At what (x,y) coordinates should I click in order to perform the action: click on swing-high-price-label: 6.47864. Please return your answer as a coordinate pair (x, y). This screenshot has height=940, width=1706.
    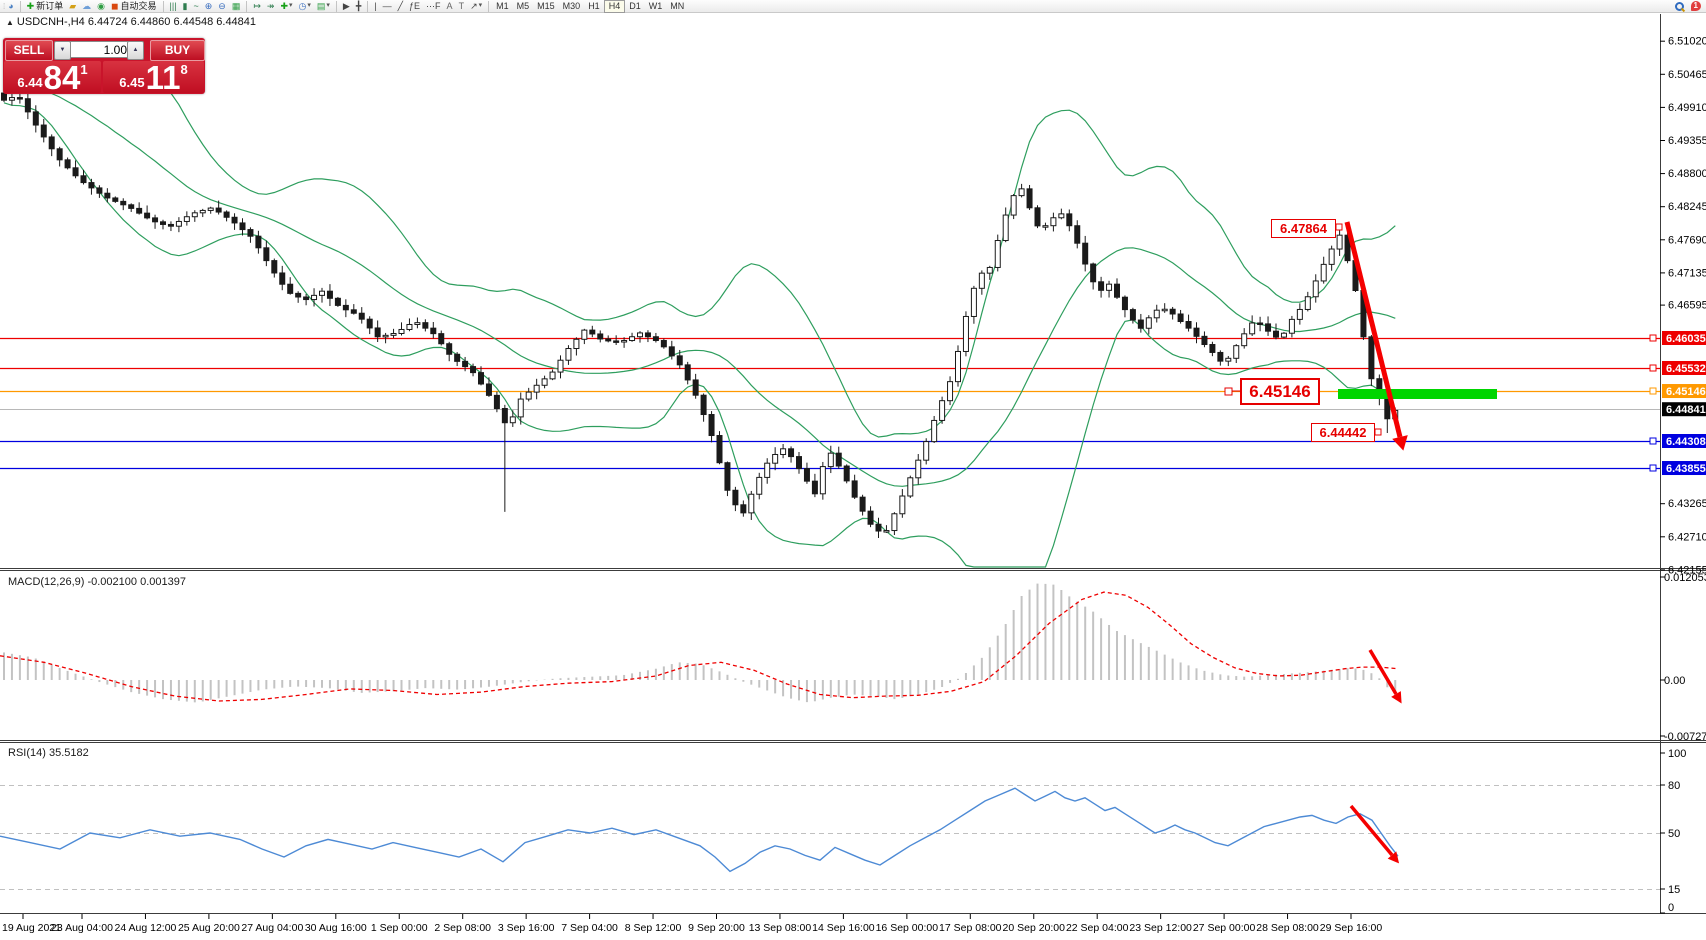
    Looking at the image, I should click on (1303, 228).